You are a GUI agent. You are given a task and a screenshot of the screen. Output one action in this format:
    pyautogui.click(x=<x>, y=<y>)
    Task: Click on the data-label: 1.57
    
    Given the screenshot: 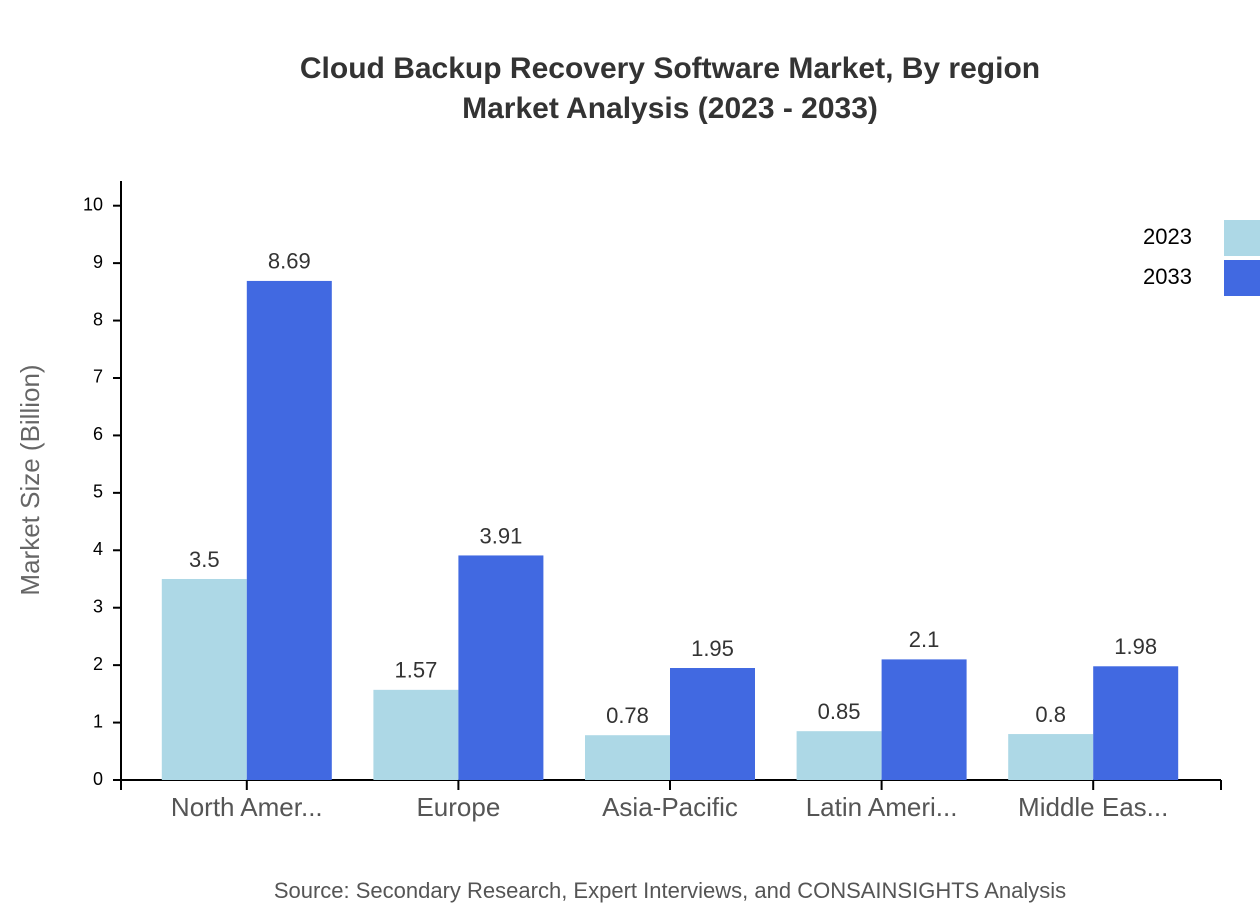 What is the action you would take?
    pyautogui.click(x=415, y=670)
    